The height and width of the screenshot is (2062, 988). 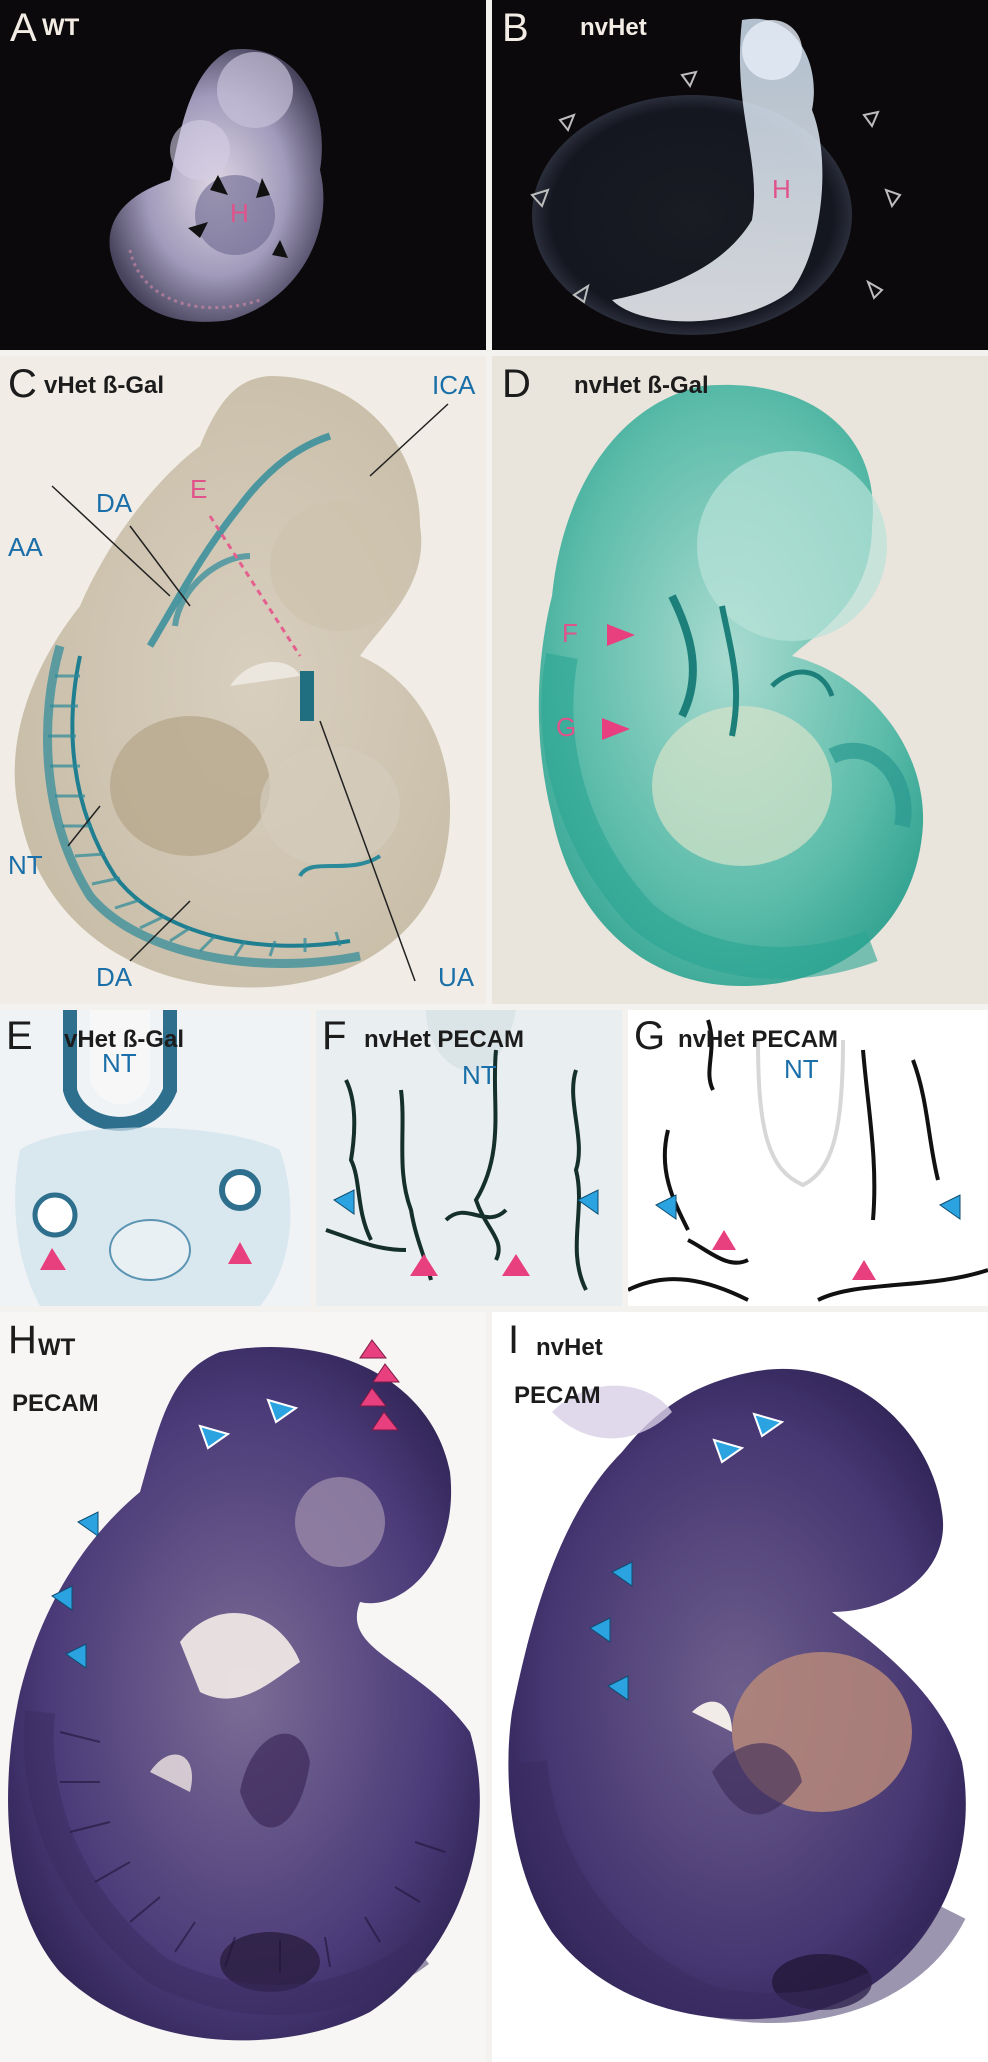 I want to click on panel-a-letter: A, so click(x=23, y=28).